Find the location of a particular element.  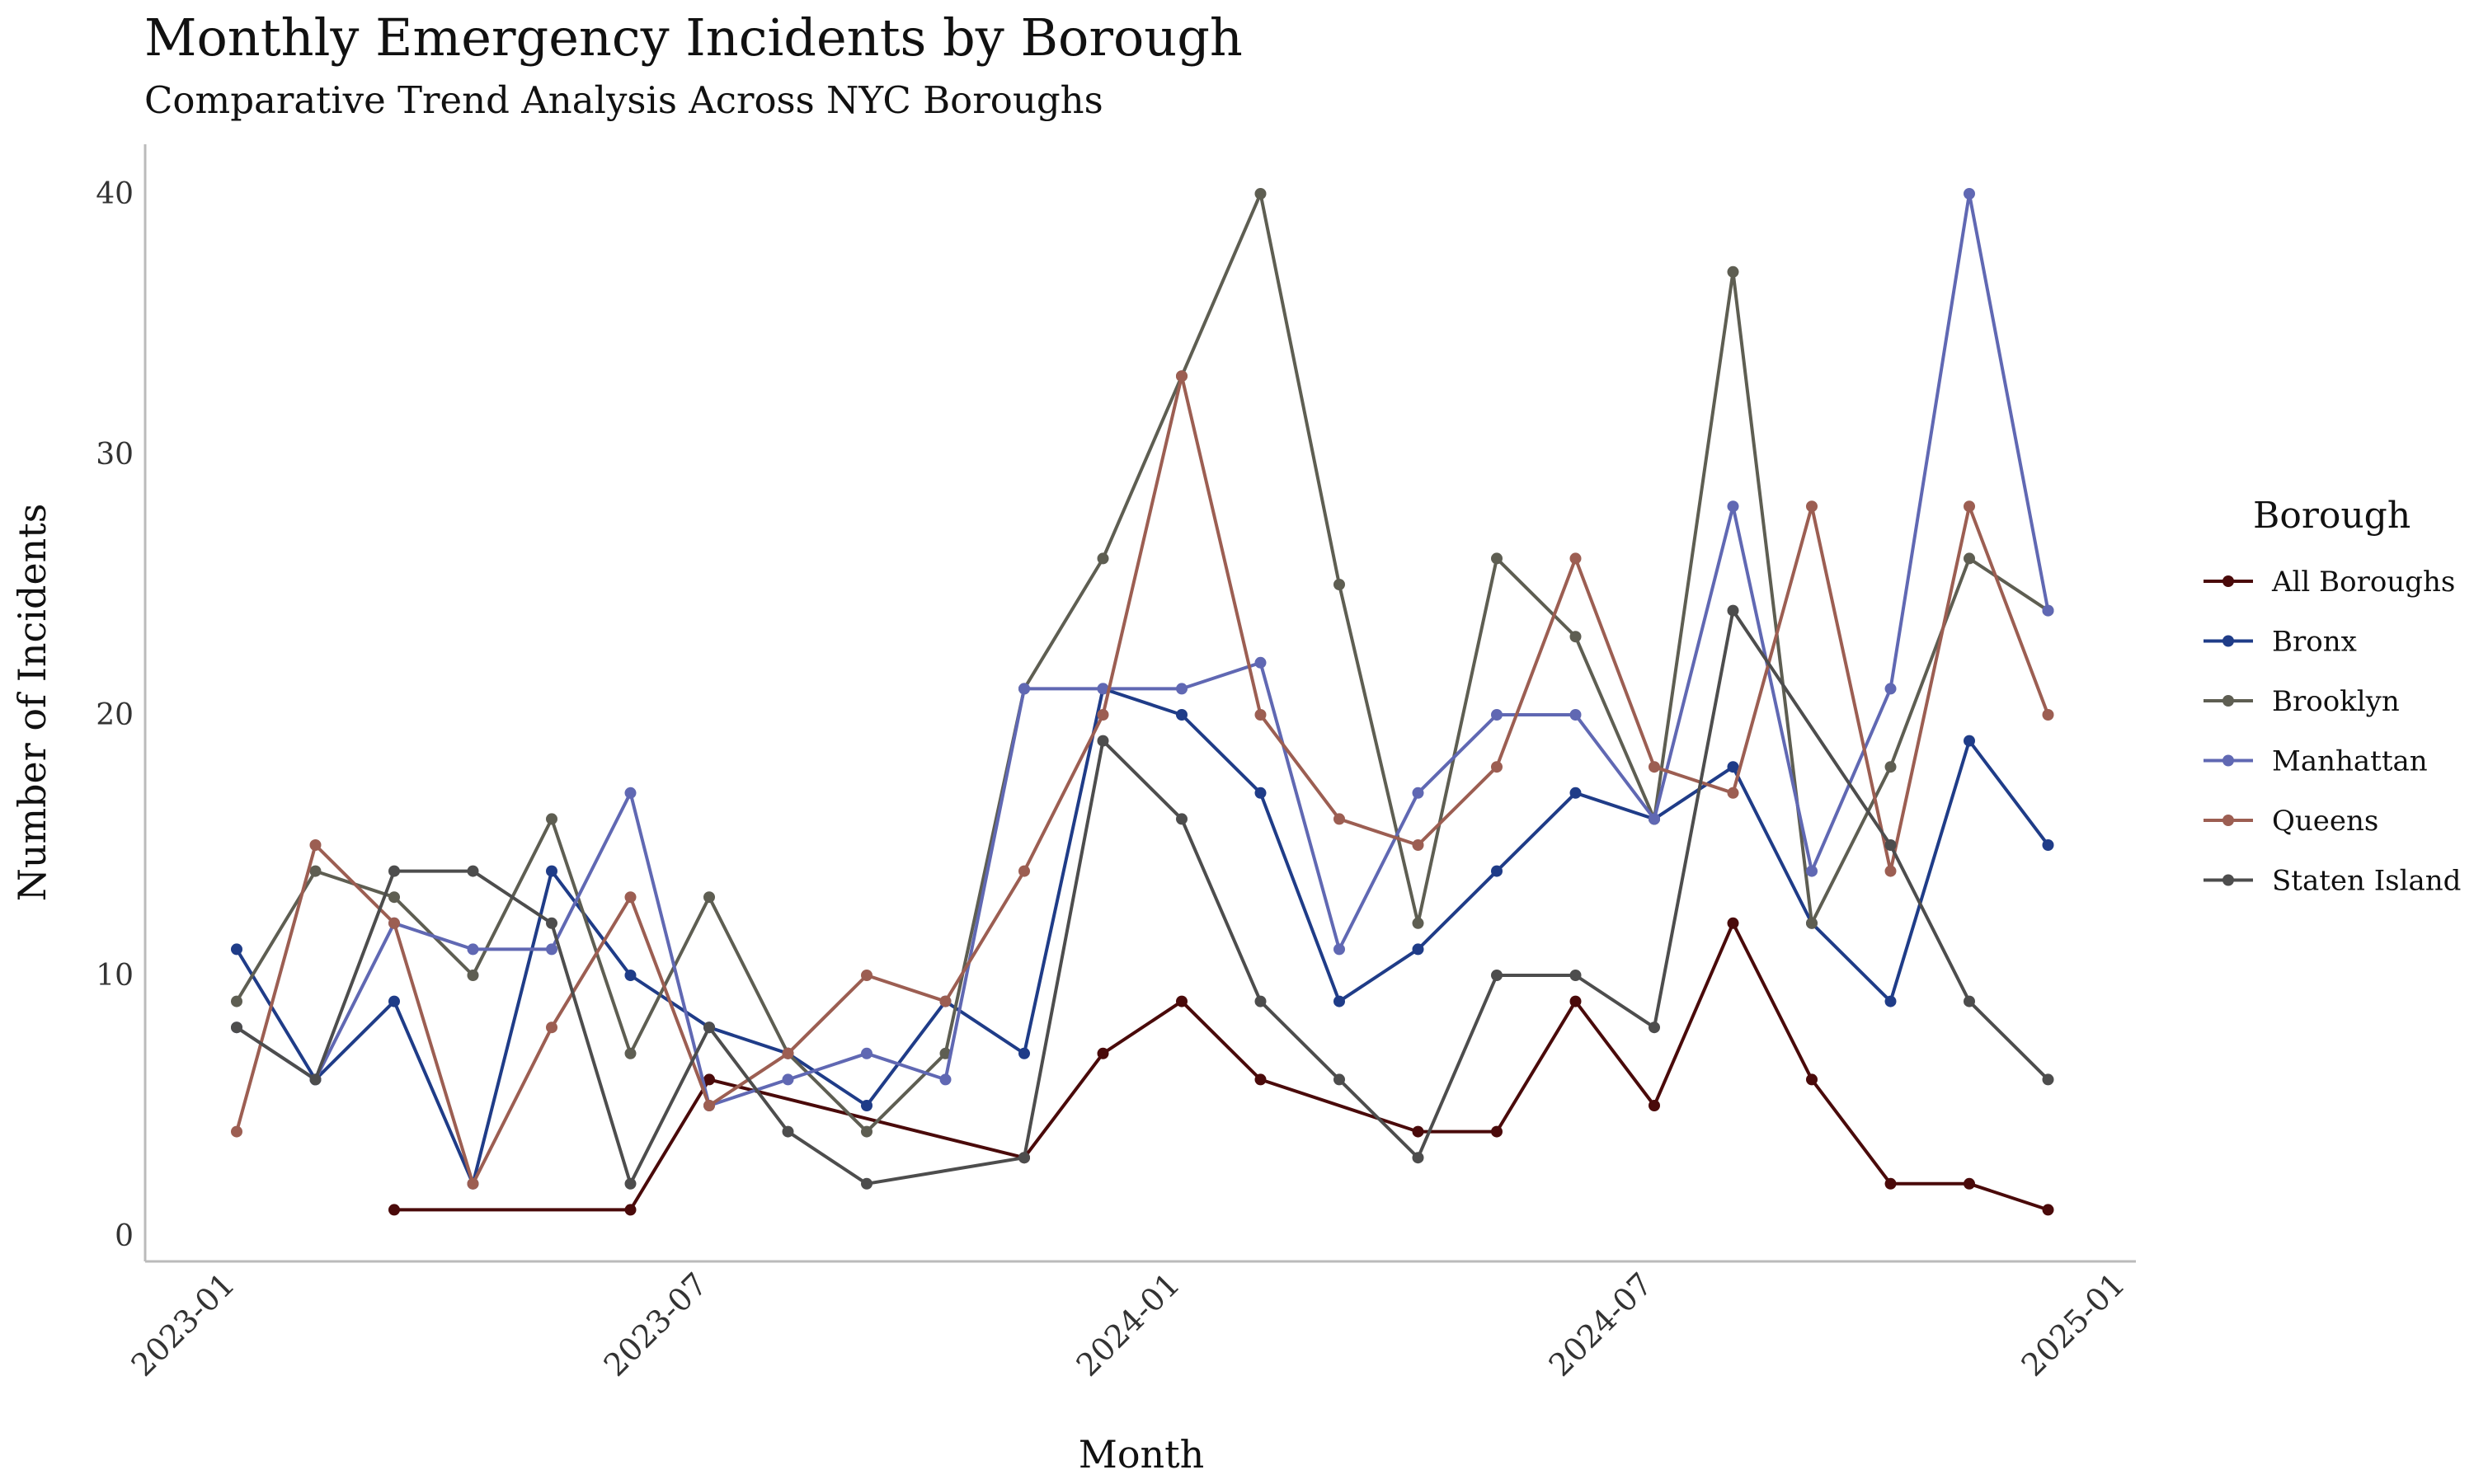

y-tick-label: 20 is located at coordinates (115, 715).